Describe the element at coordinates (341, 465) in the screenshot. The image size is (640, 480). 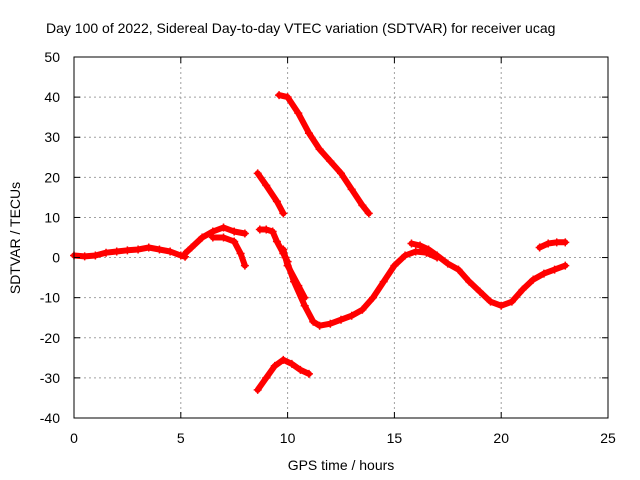
I see `x-axis-label: GPS time / hours` at that location.